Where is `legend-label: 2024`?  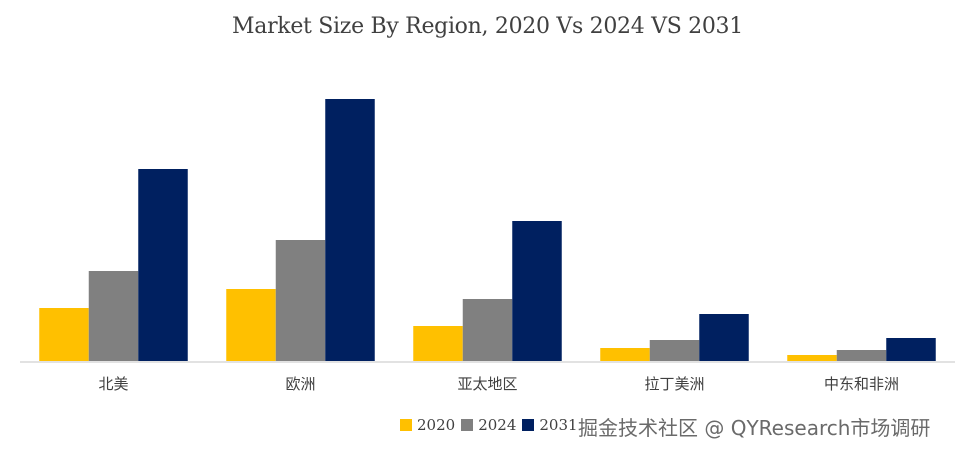
legend-label: 2024 is located at coordinates (497, 425).